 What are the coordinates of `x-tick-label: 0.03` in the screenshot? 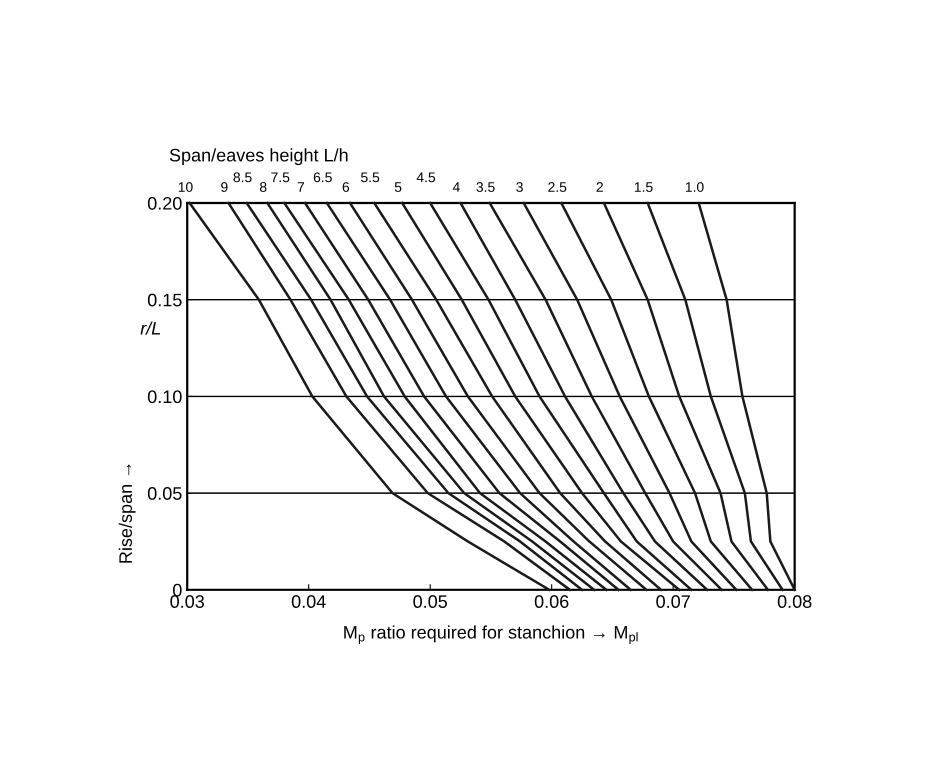 It's located at (187, 601).